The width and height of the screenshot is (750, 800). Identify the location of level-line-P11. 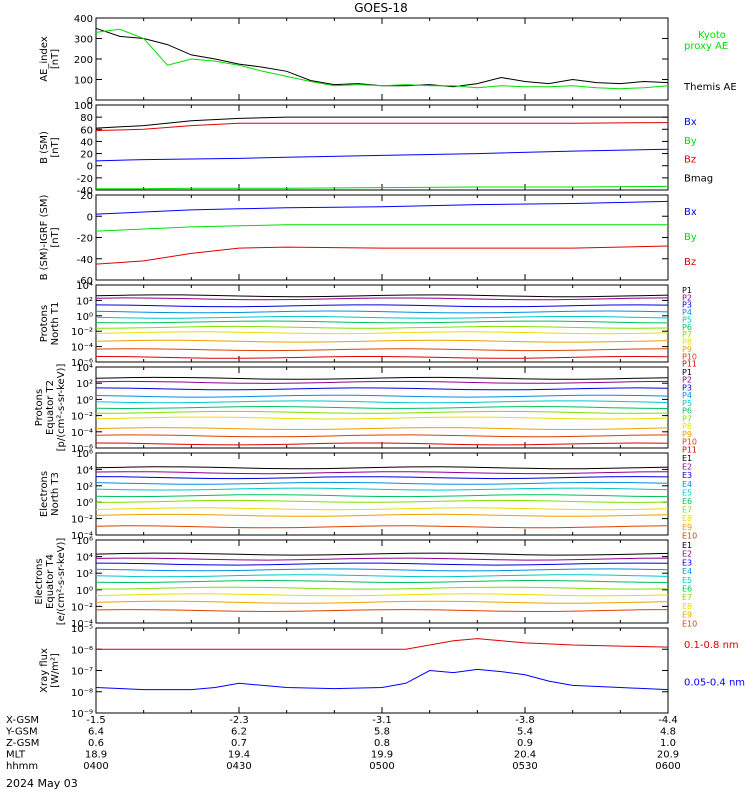
(382, 444).